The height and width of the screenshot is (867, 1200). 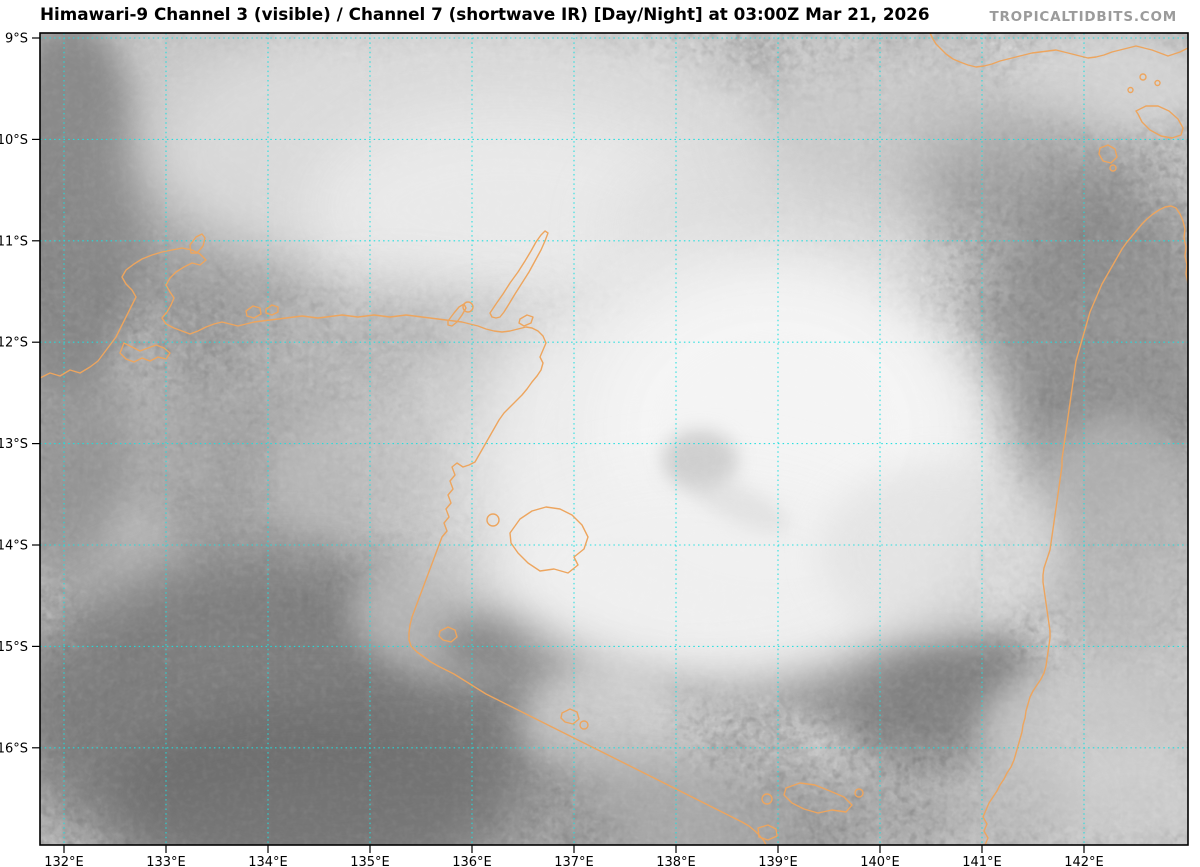 I want to click on lat-tick-label: 14°S, so click(x=14, y=546).